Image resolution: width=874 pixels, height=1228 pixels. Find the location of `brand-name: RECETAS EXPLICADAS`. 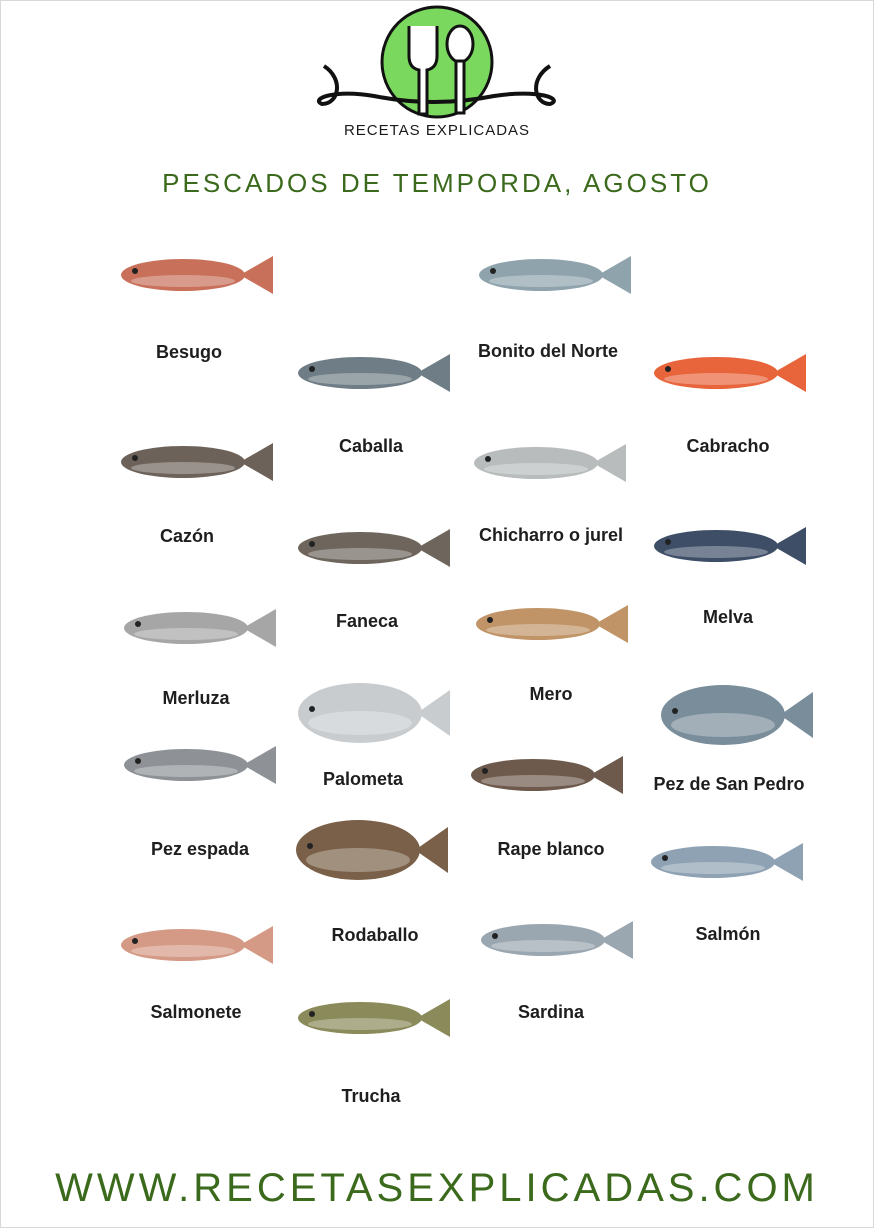

brand-name: RECETAS EXPLICADAS is located at coordinates (437, 130).